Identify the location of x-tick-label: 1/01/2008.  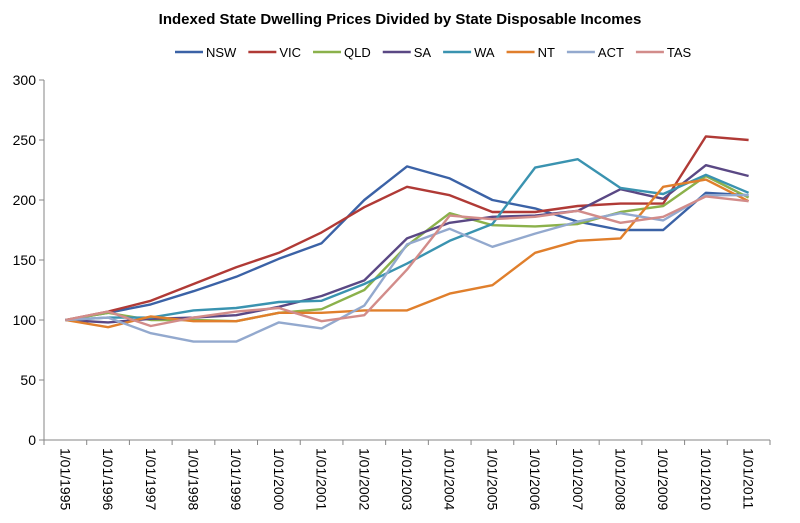
(621, 479).